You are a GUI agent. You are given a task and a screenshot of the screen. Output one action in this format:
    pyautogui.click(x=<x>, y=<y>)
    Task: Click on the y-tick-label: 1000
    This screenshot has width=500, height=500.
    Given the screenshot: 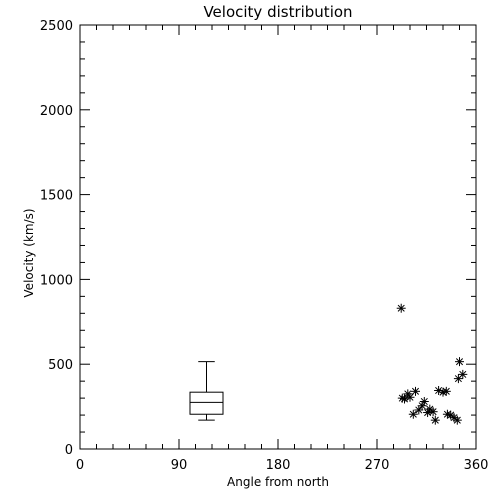 What is the action you would take?
    pyautogui.click(x=56, y=280)
    